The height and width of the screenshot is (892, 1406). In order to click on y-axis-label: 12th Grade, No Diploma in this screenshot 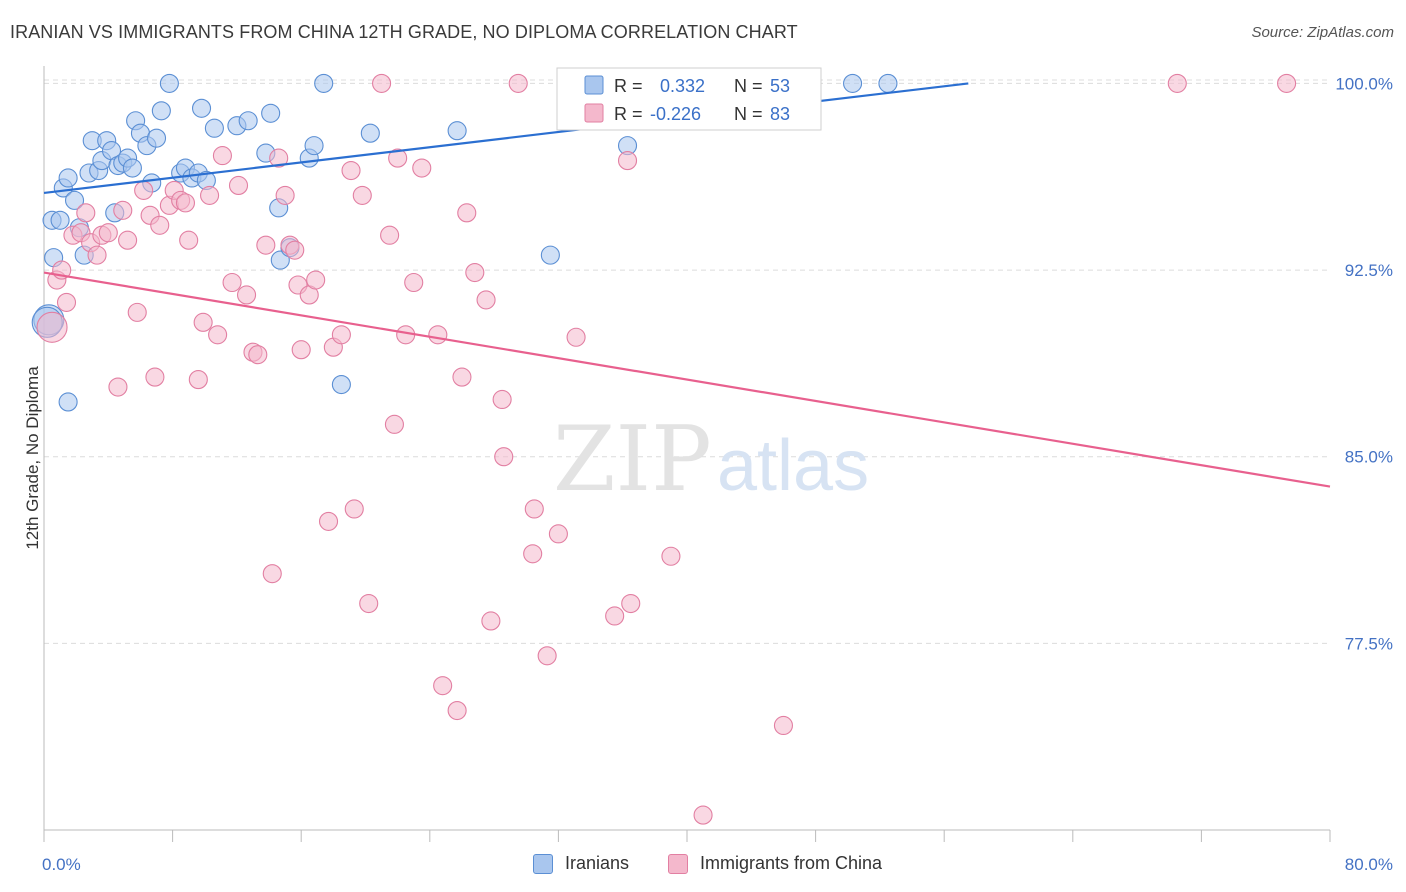, I will do `click(32, 458)`.